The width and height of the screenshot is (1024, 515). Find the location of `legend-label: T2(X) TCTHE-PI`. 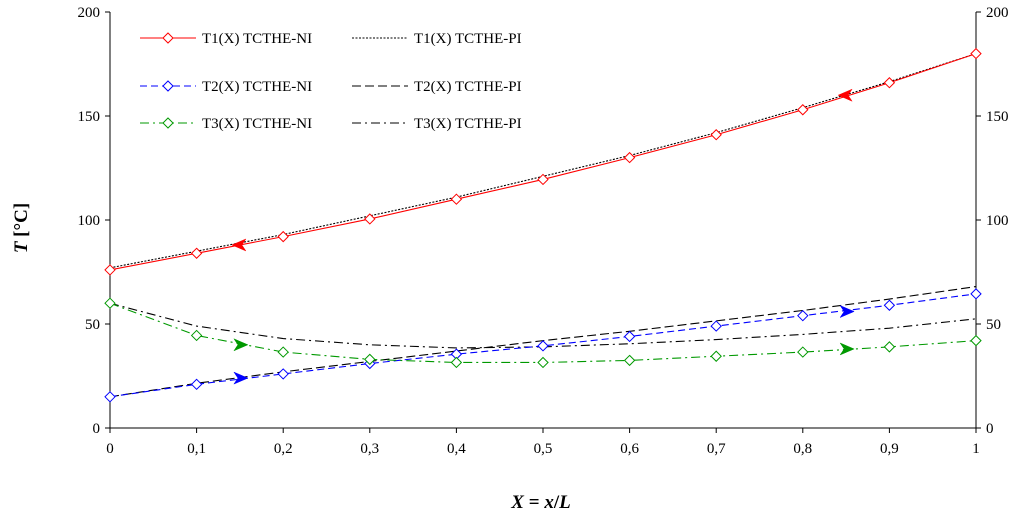

legend-label: T2(X) TCTHE-PI is located at coordinates (468, 87).